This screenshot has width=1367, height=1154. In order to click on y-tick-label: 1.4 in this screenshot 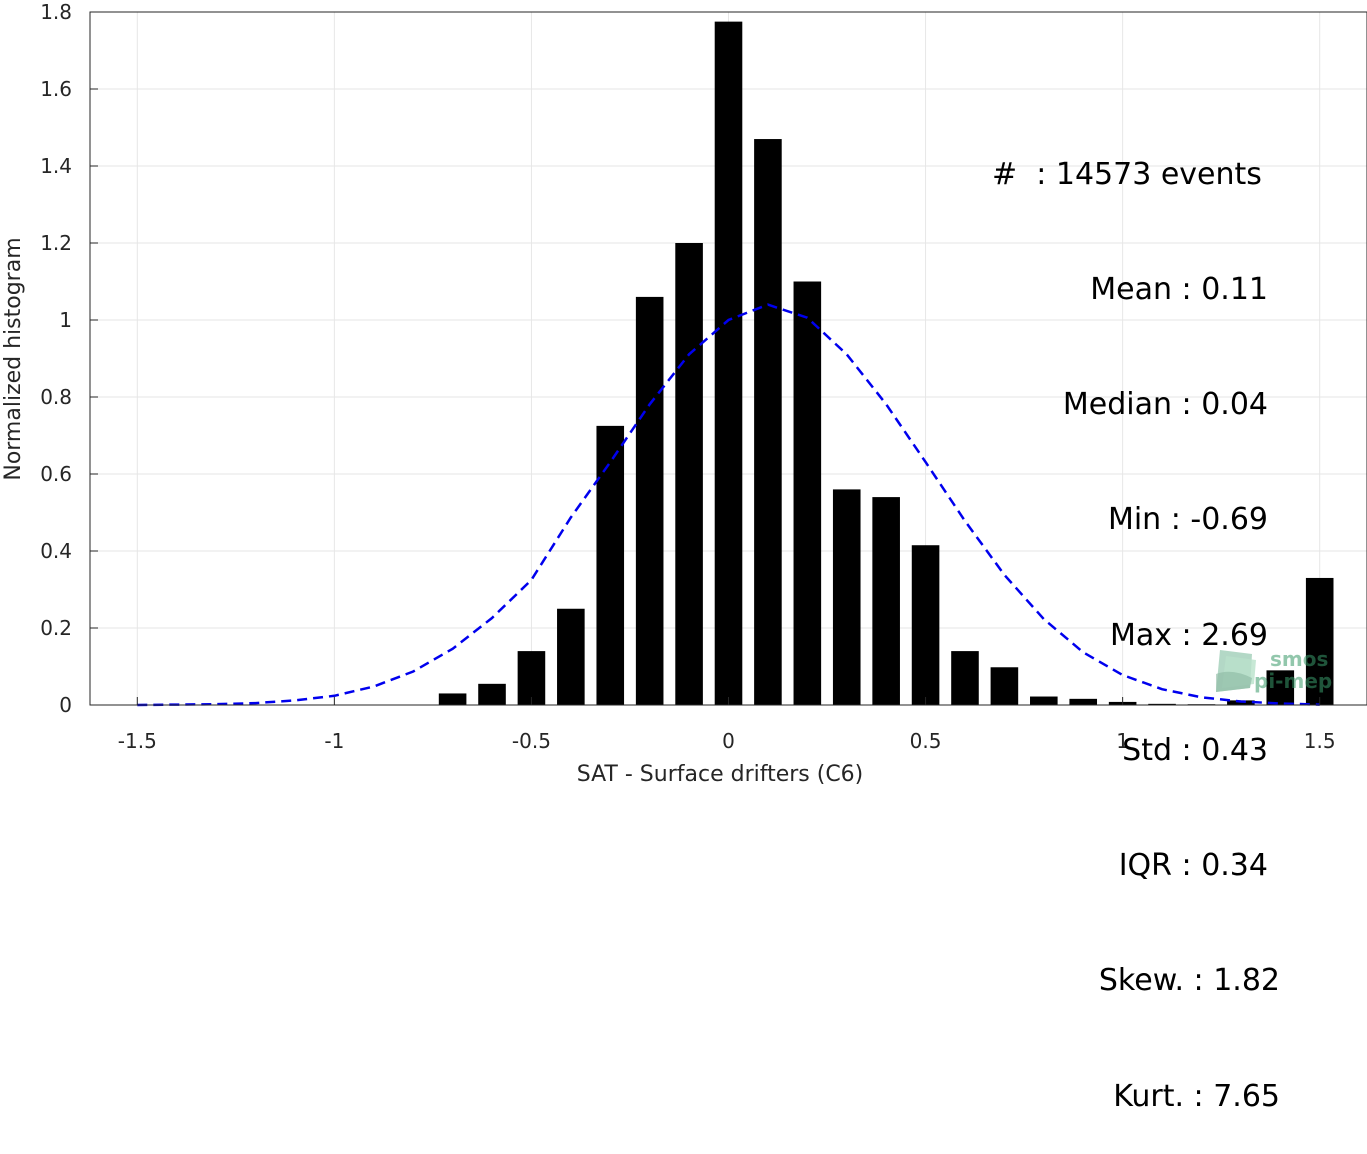, I will do `click(56, 166)`.